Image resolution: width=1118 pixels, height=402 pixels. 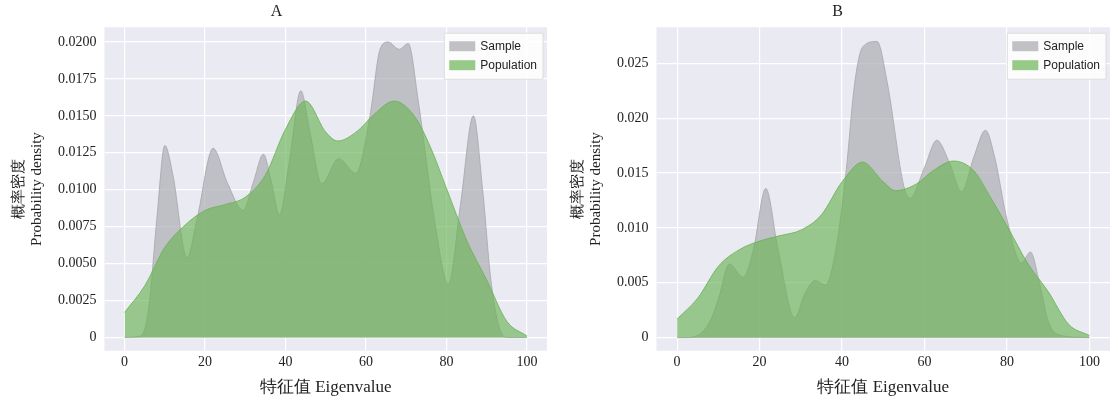 I want to click on y-tick-label: 0.025, so click(x=633, y=63).